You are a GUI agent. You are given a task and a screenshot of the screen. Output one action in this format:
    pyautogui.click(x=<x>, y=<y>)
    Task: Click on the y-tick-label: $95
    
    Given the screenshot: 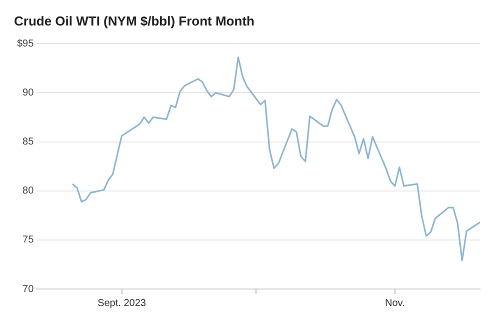 What is the action you would take?
    pyautogui.click(x=25, y=44)
    